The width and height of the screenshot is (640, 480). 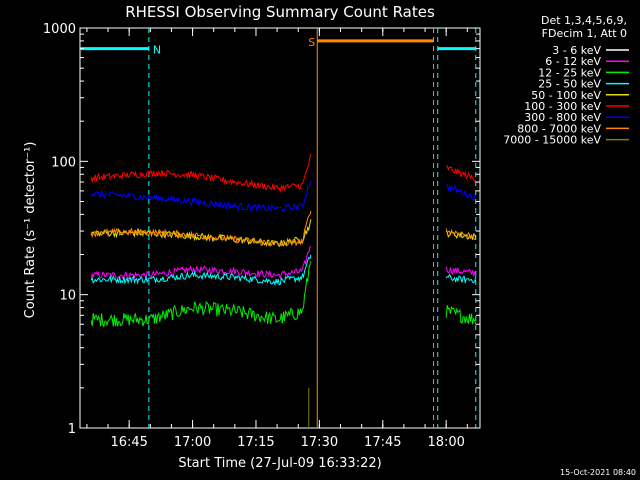 I want to click on y-tick-label-1: 10, so click(x=67, y=296).